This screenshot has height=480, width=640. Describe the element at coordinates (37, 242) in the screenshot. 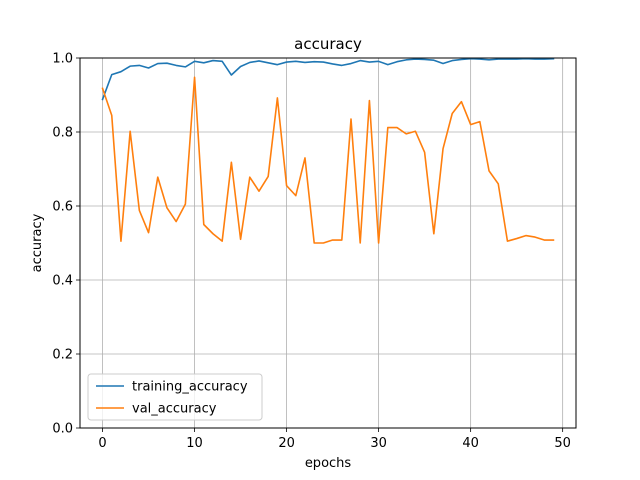

I see `y-axis-title: accuracy` at that location.